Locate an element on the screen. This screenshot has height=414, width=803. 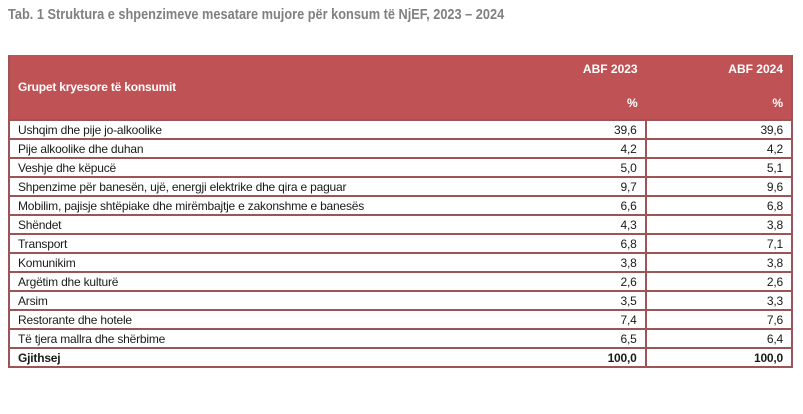
value-abf-2023-cell: 39,6 is located at coordinates (578, 129).